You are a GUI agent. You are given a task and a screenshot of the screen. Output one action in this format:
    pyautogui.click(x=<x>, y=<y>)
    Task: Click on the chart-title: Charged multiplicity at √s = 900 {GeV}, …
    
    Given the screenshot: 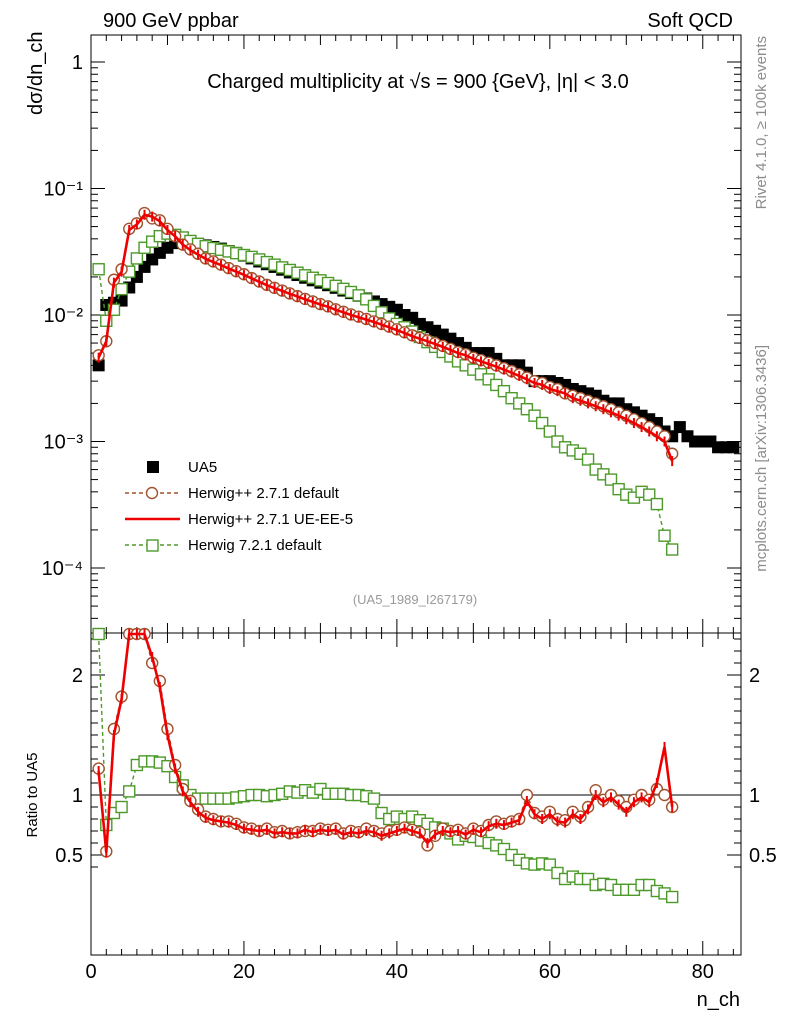 What is the action you would take?
    pyautogui.click(x=418, y=82)
    